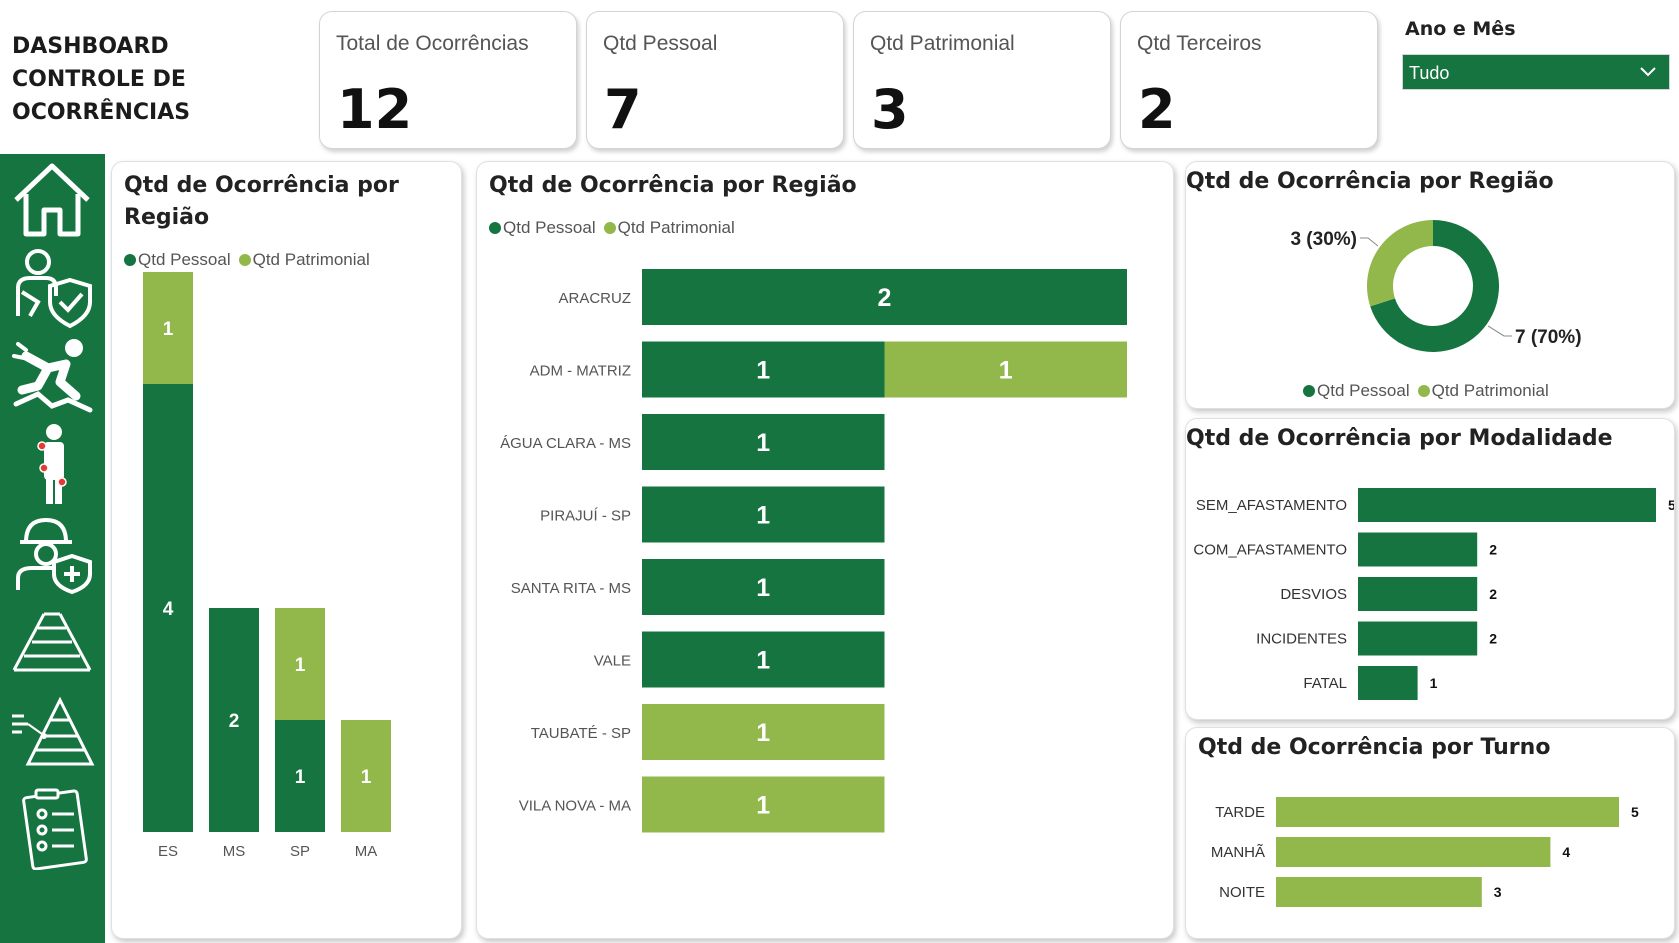  Describe the element at coordinates (581, 733) in the screenshot. I see `y-tick-label: TAUBATÉ - SP` at that location.